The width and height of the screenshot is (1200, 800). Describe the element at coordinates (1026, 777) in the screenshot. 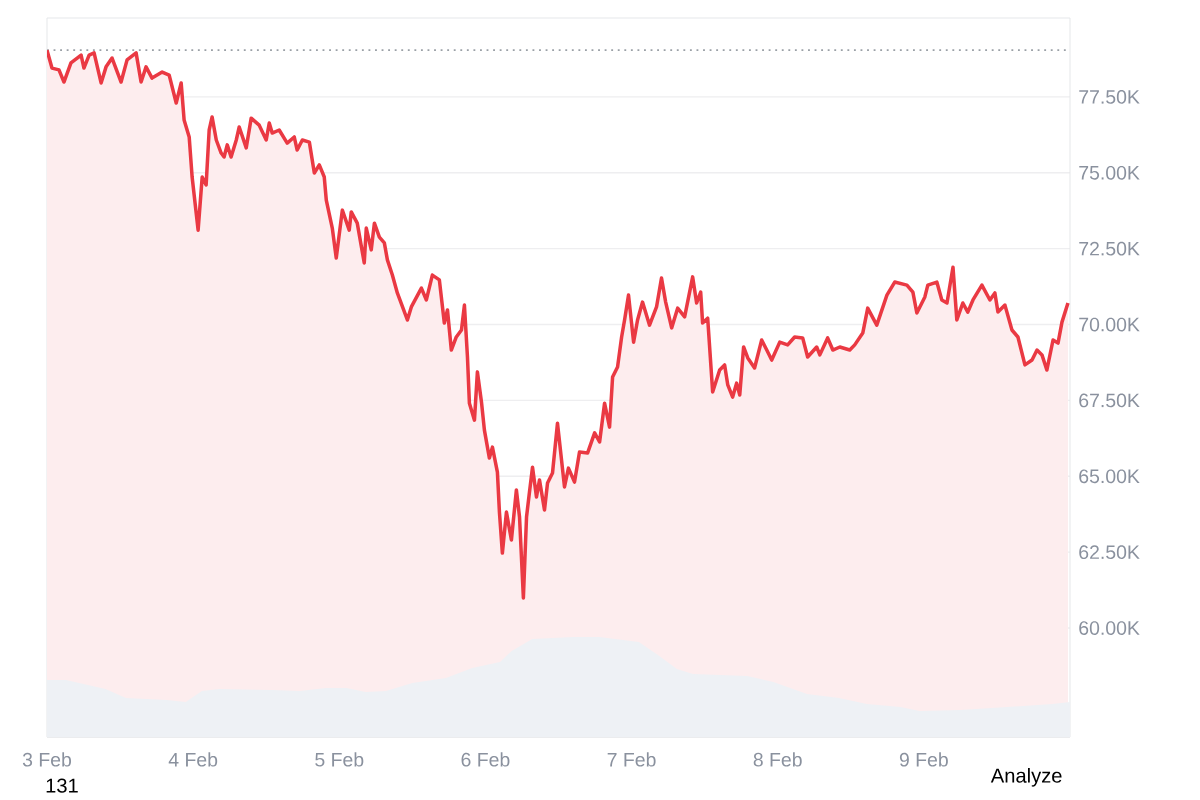

I see `text: Analyze` at that location.